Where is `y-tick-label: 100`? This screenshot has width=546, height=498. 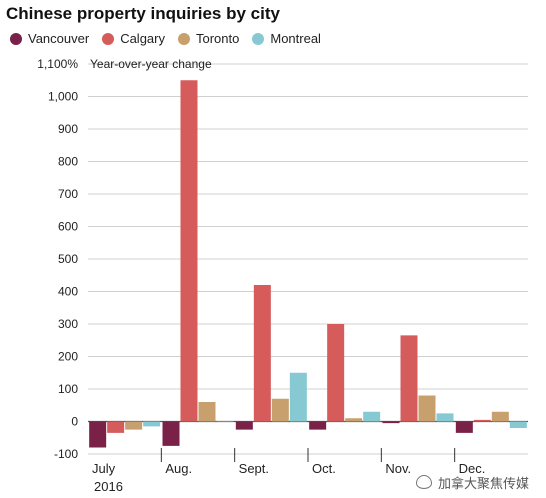 y-tick-label: 100 is located at coordinates (68, 389).